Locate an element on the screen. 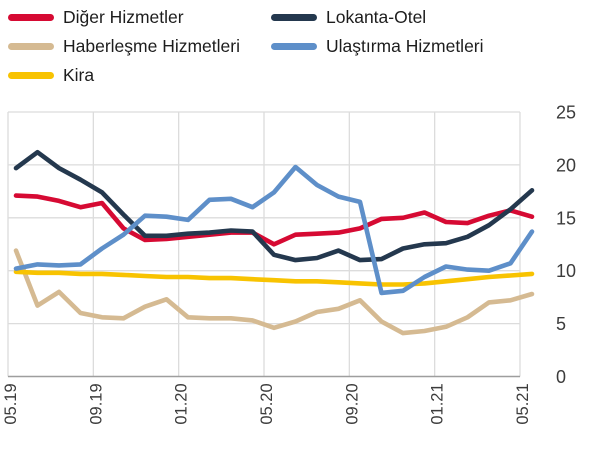 This screenshot has height=475, width=604. y-tick-label: 20 is located at coordinates (566, 165).